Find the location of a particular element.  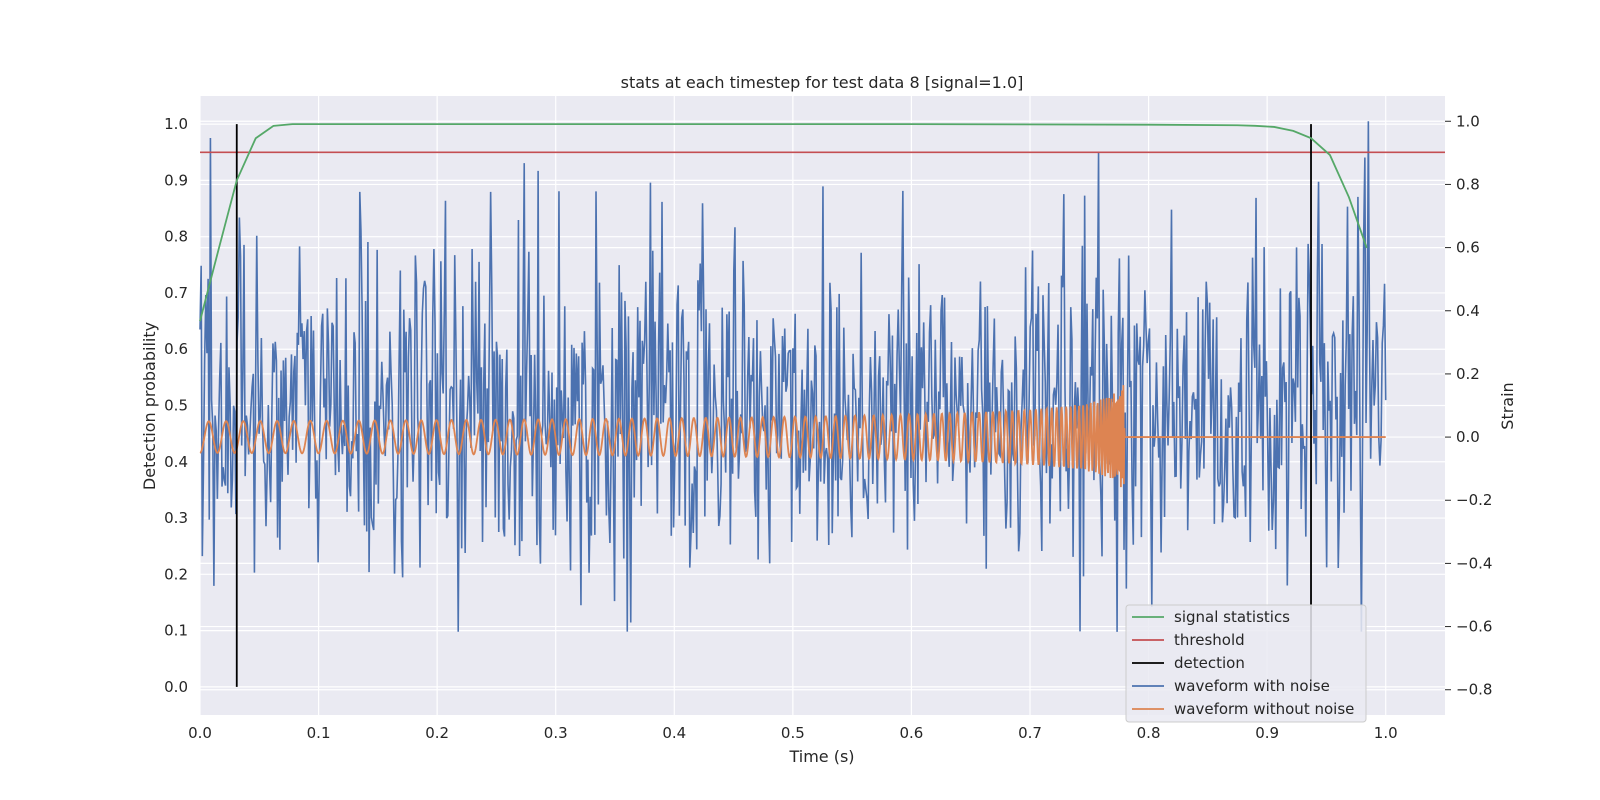

x-tick-label: 1.0 is located at coordinates (1386, 733).